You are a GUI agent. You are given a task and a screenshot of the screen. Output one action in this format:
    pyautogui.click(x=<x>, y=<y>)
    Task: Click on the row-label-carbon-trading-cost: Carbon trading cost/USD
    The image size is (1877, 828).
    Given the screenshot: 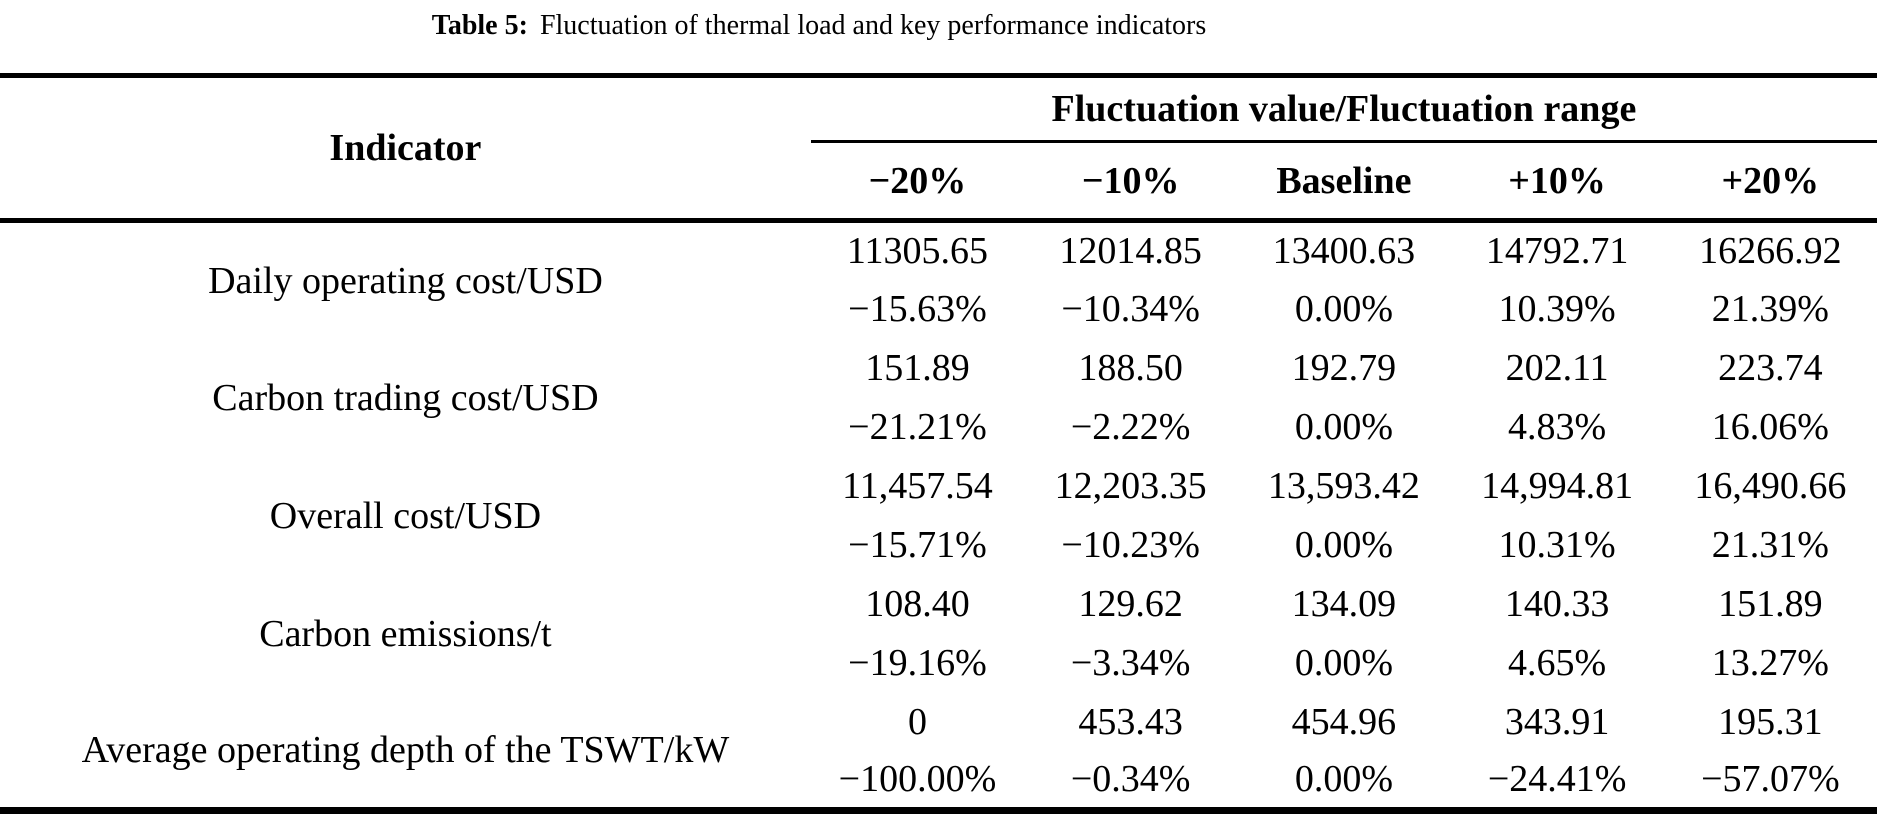 What is the action you would take?
    pyautogui.click(x=405, y=397)
    